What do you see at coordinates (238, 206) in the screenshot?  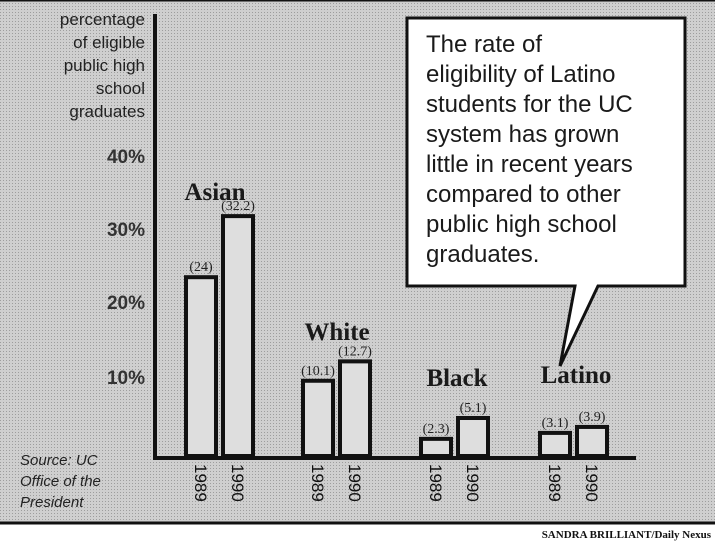 I see `data-label-asian-1990: (32.2)` at bounding box center [238, 206].